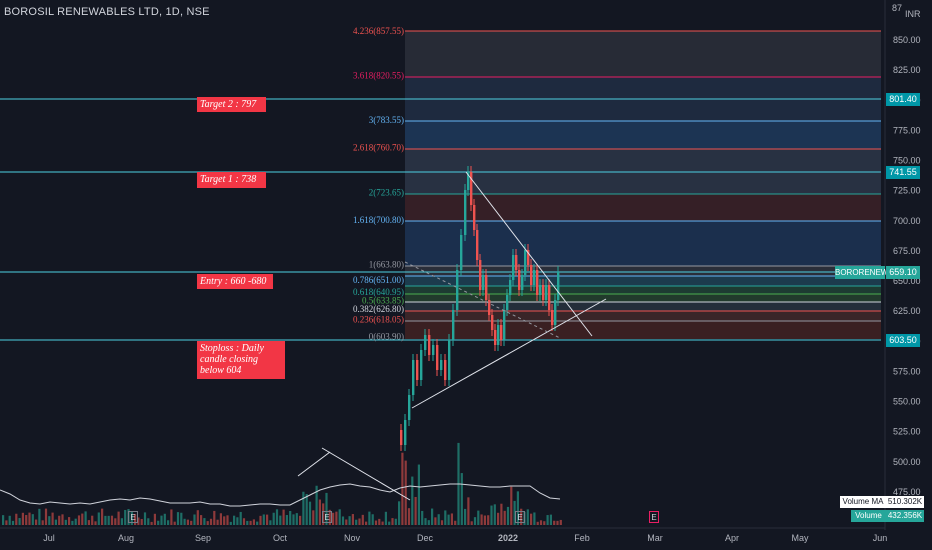 The height and width of the screenshot is (550, 932). Describe the element at coordinates (868, 516) in the screenshot. I see `volume-label: Volume` at that location.